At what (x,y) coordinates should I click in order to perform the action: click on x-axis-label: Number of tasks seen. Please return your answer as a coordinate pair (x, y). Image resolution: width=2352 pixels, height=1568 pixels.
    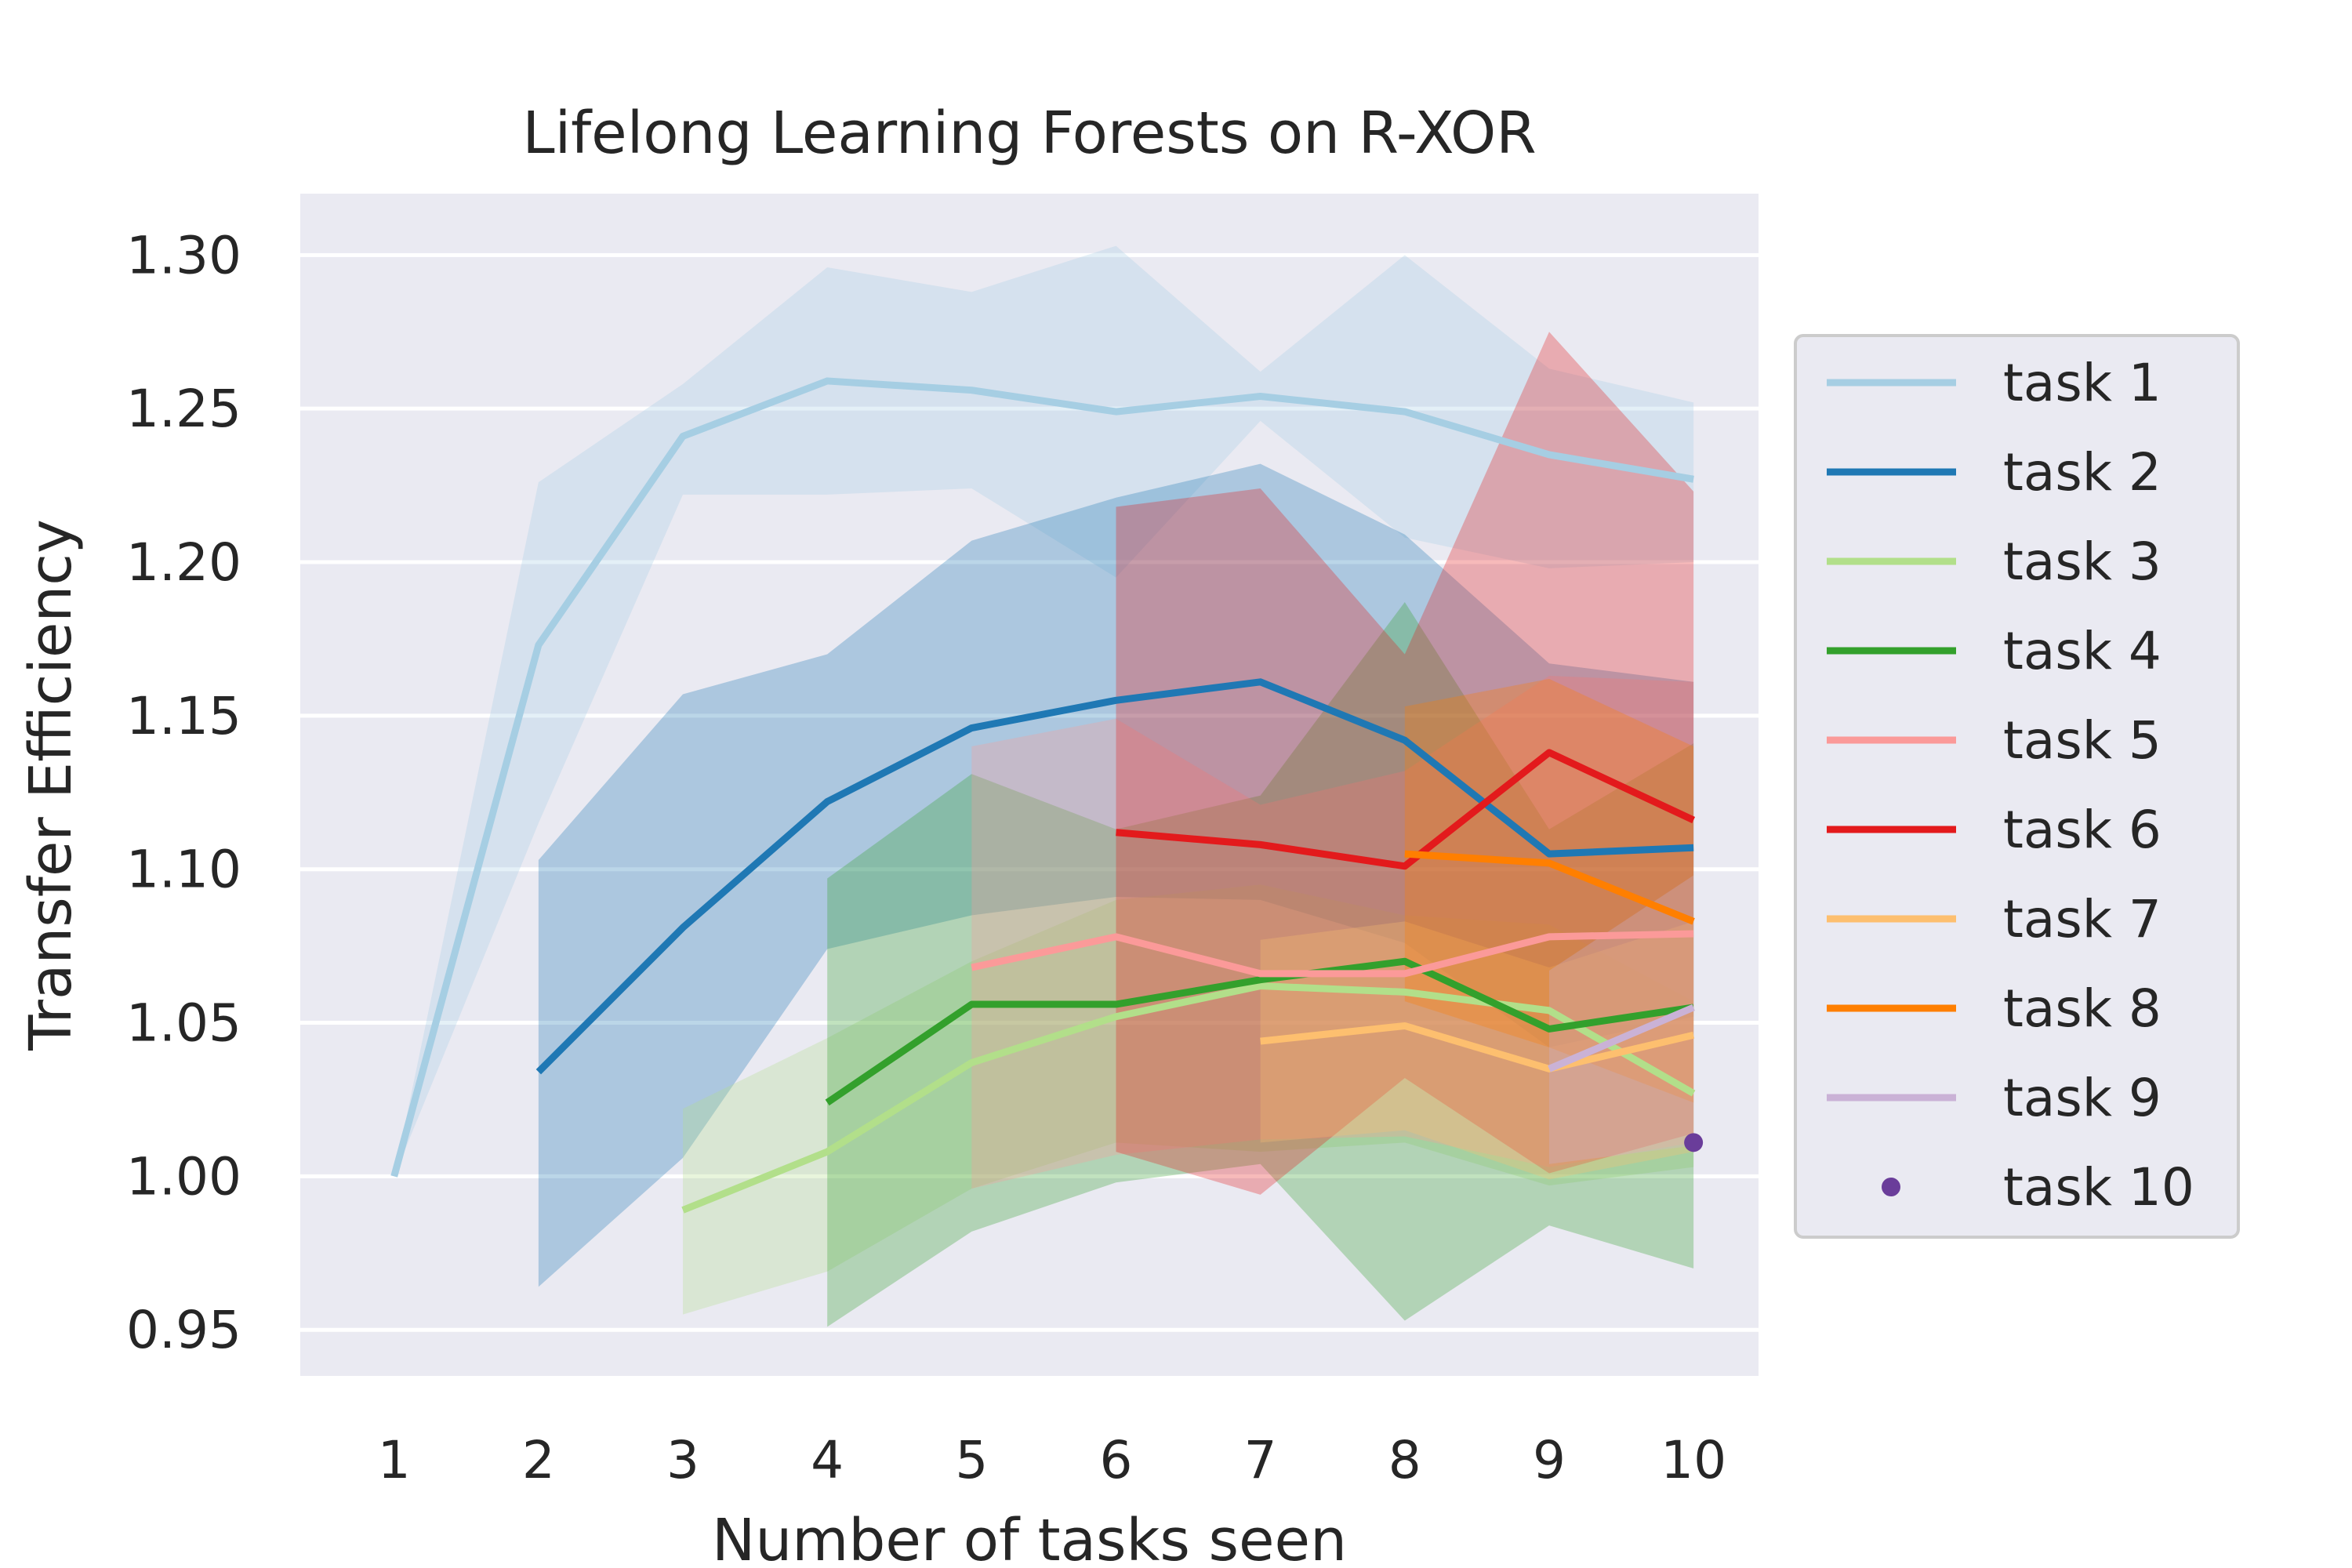
    Looking at the image, I should click on (1029, 1537).